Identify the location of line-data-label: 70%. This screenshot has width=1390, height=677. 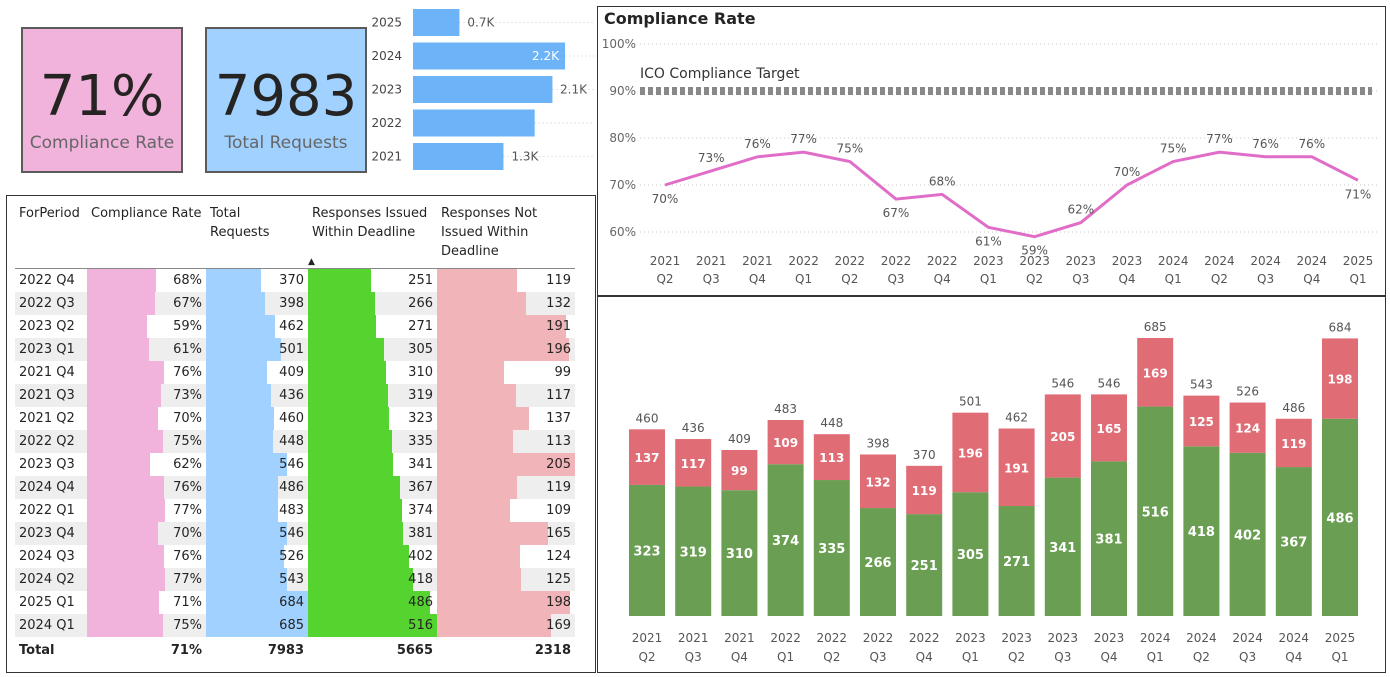
(665, 199).